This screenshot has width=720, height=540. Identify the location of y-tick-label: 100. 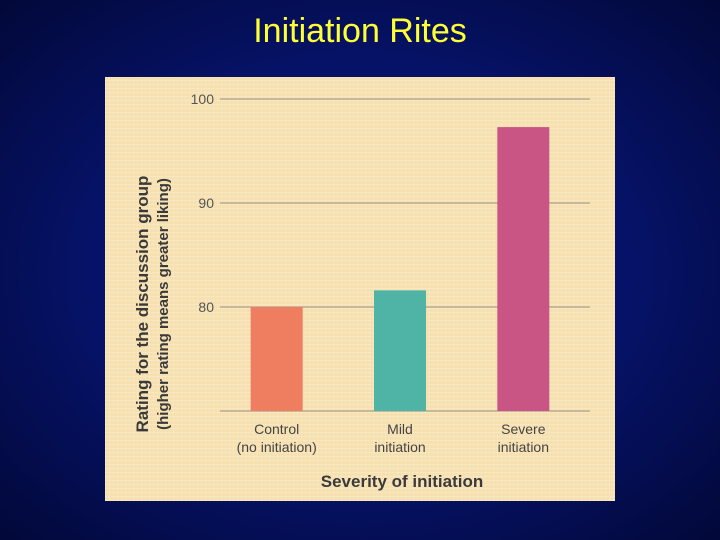
(203, 99).